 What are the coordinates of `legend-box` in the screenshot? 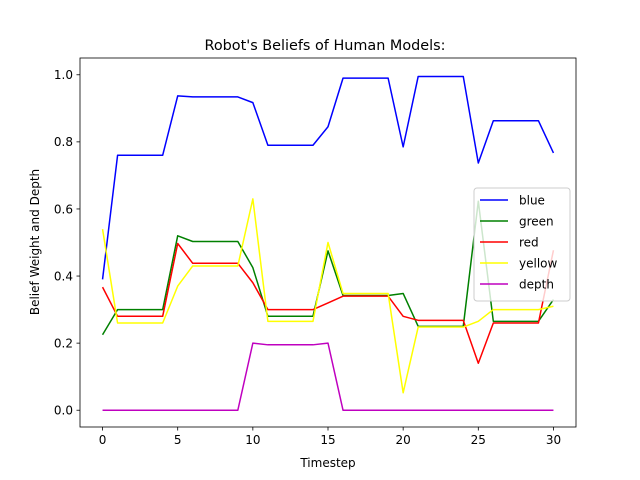 It's located at (522, 244).